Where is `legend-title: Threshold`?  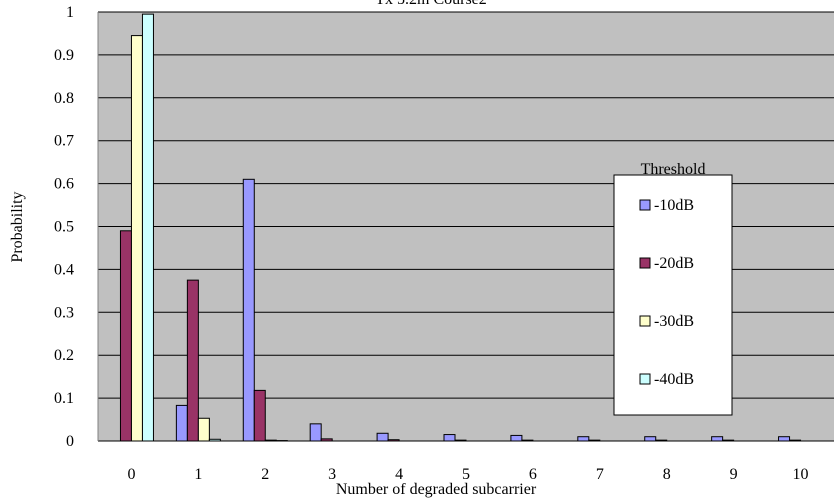
legend-title: Threshold is located at coordinates (673, 169).